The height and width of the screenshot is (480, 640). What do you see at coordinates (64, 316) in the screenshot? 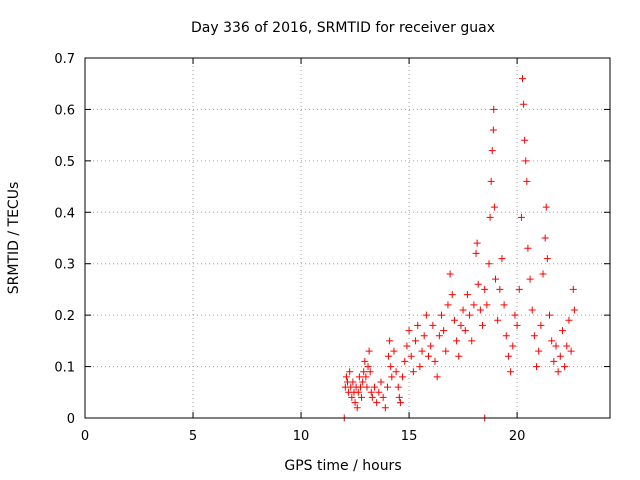
I see `y-tick-label: 0.2` at bounding box center [64, 316].